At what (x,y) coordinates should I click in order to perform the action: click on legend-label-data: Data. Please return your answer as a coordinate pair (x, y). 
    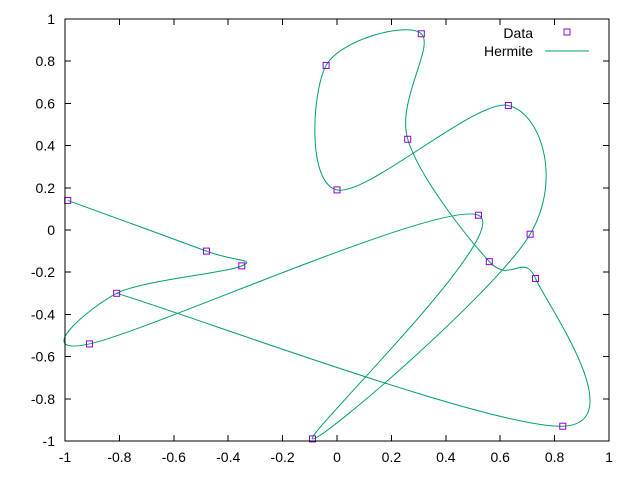
    Looking at the image, I should click on (518, 33).